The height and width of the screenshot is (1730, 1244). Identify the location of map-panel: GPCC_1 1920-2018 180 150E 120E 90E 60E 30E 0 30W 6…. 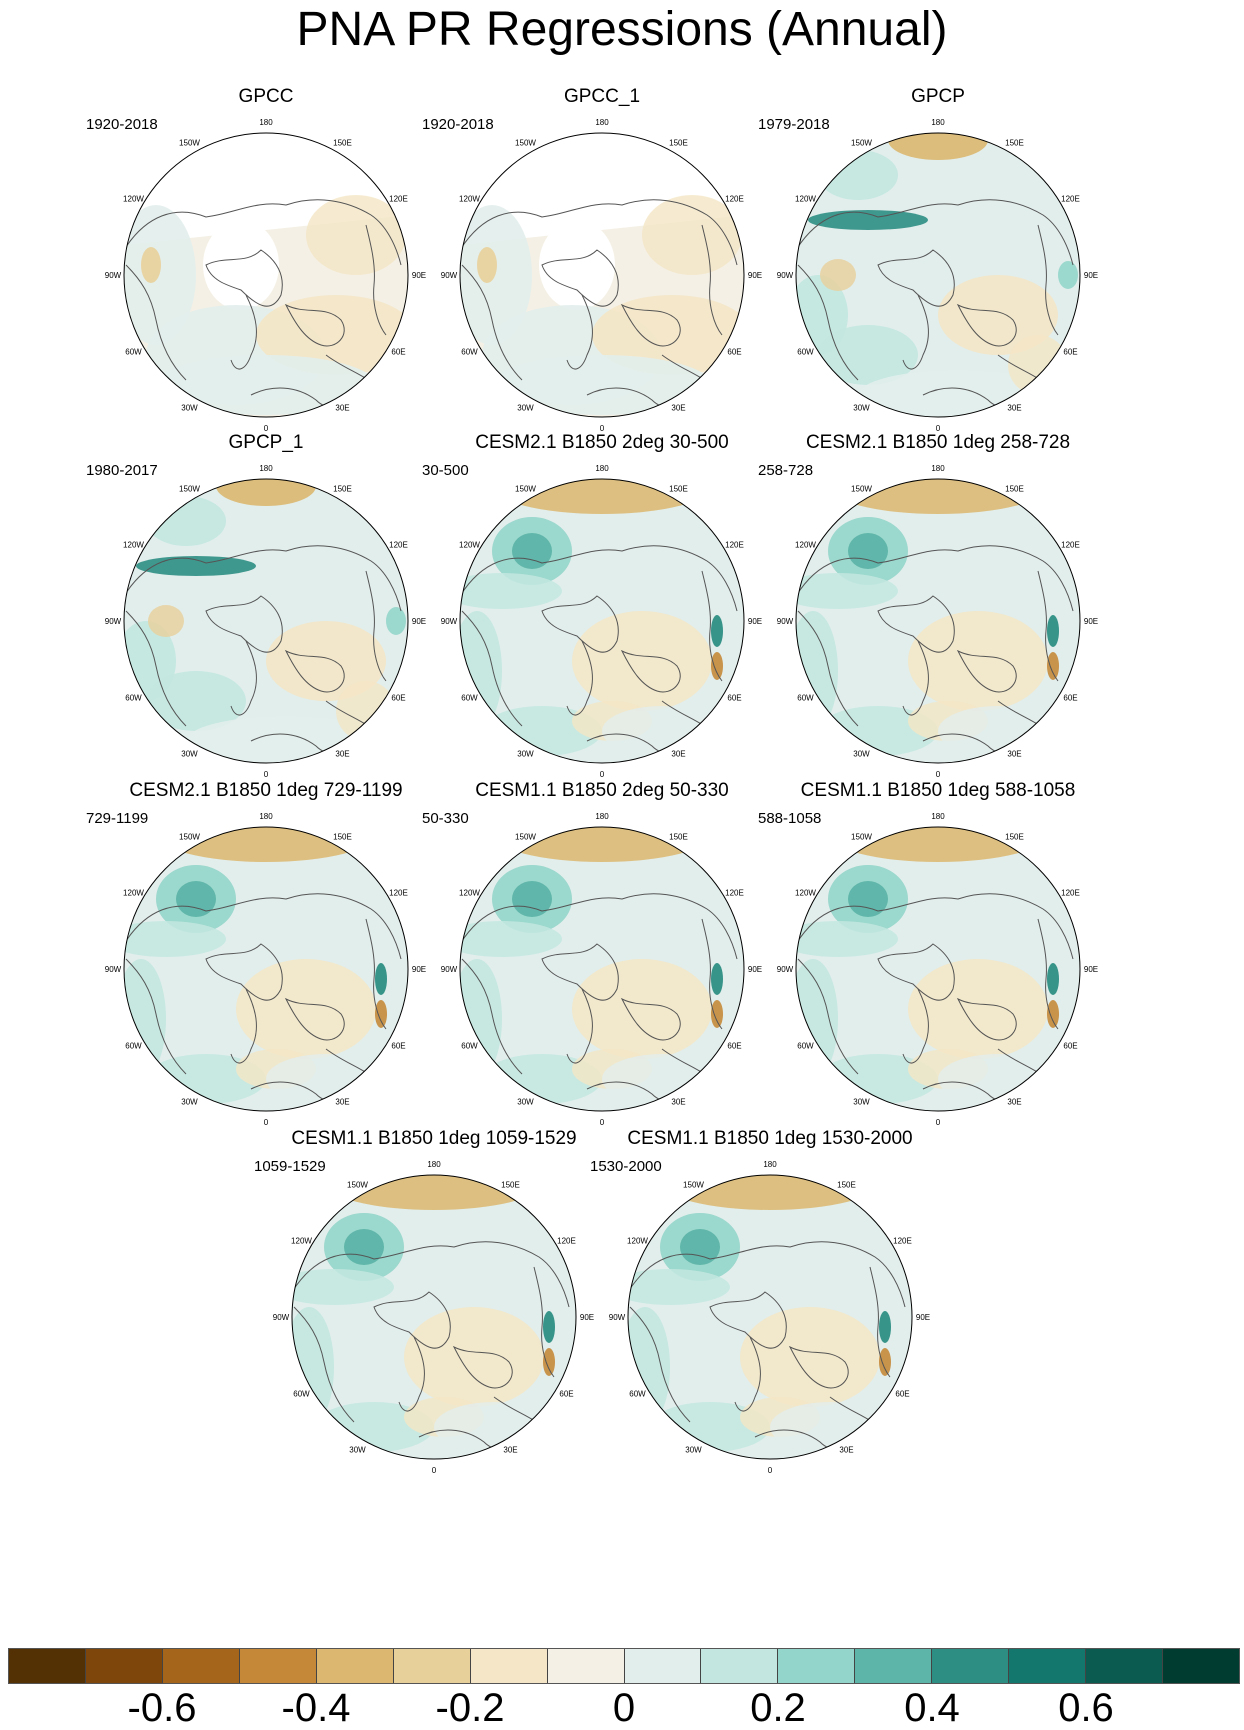
(602, 276).